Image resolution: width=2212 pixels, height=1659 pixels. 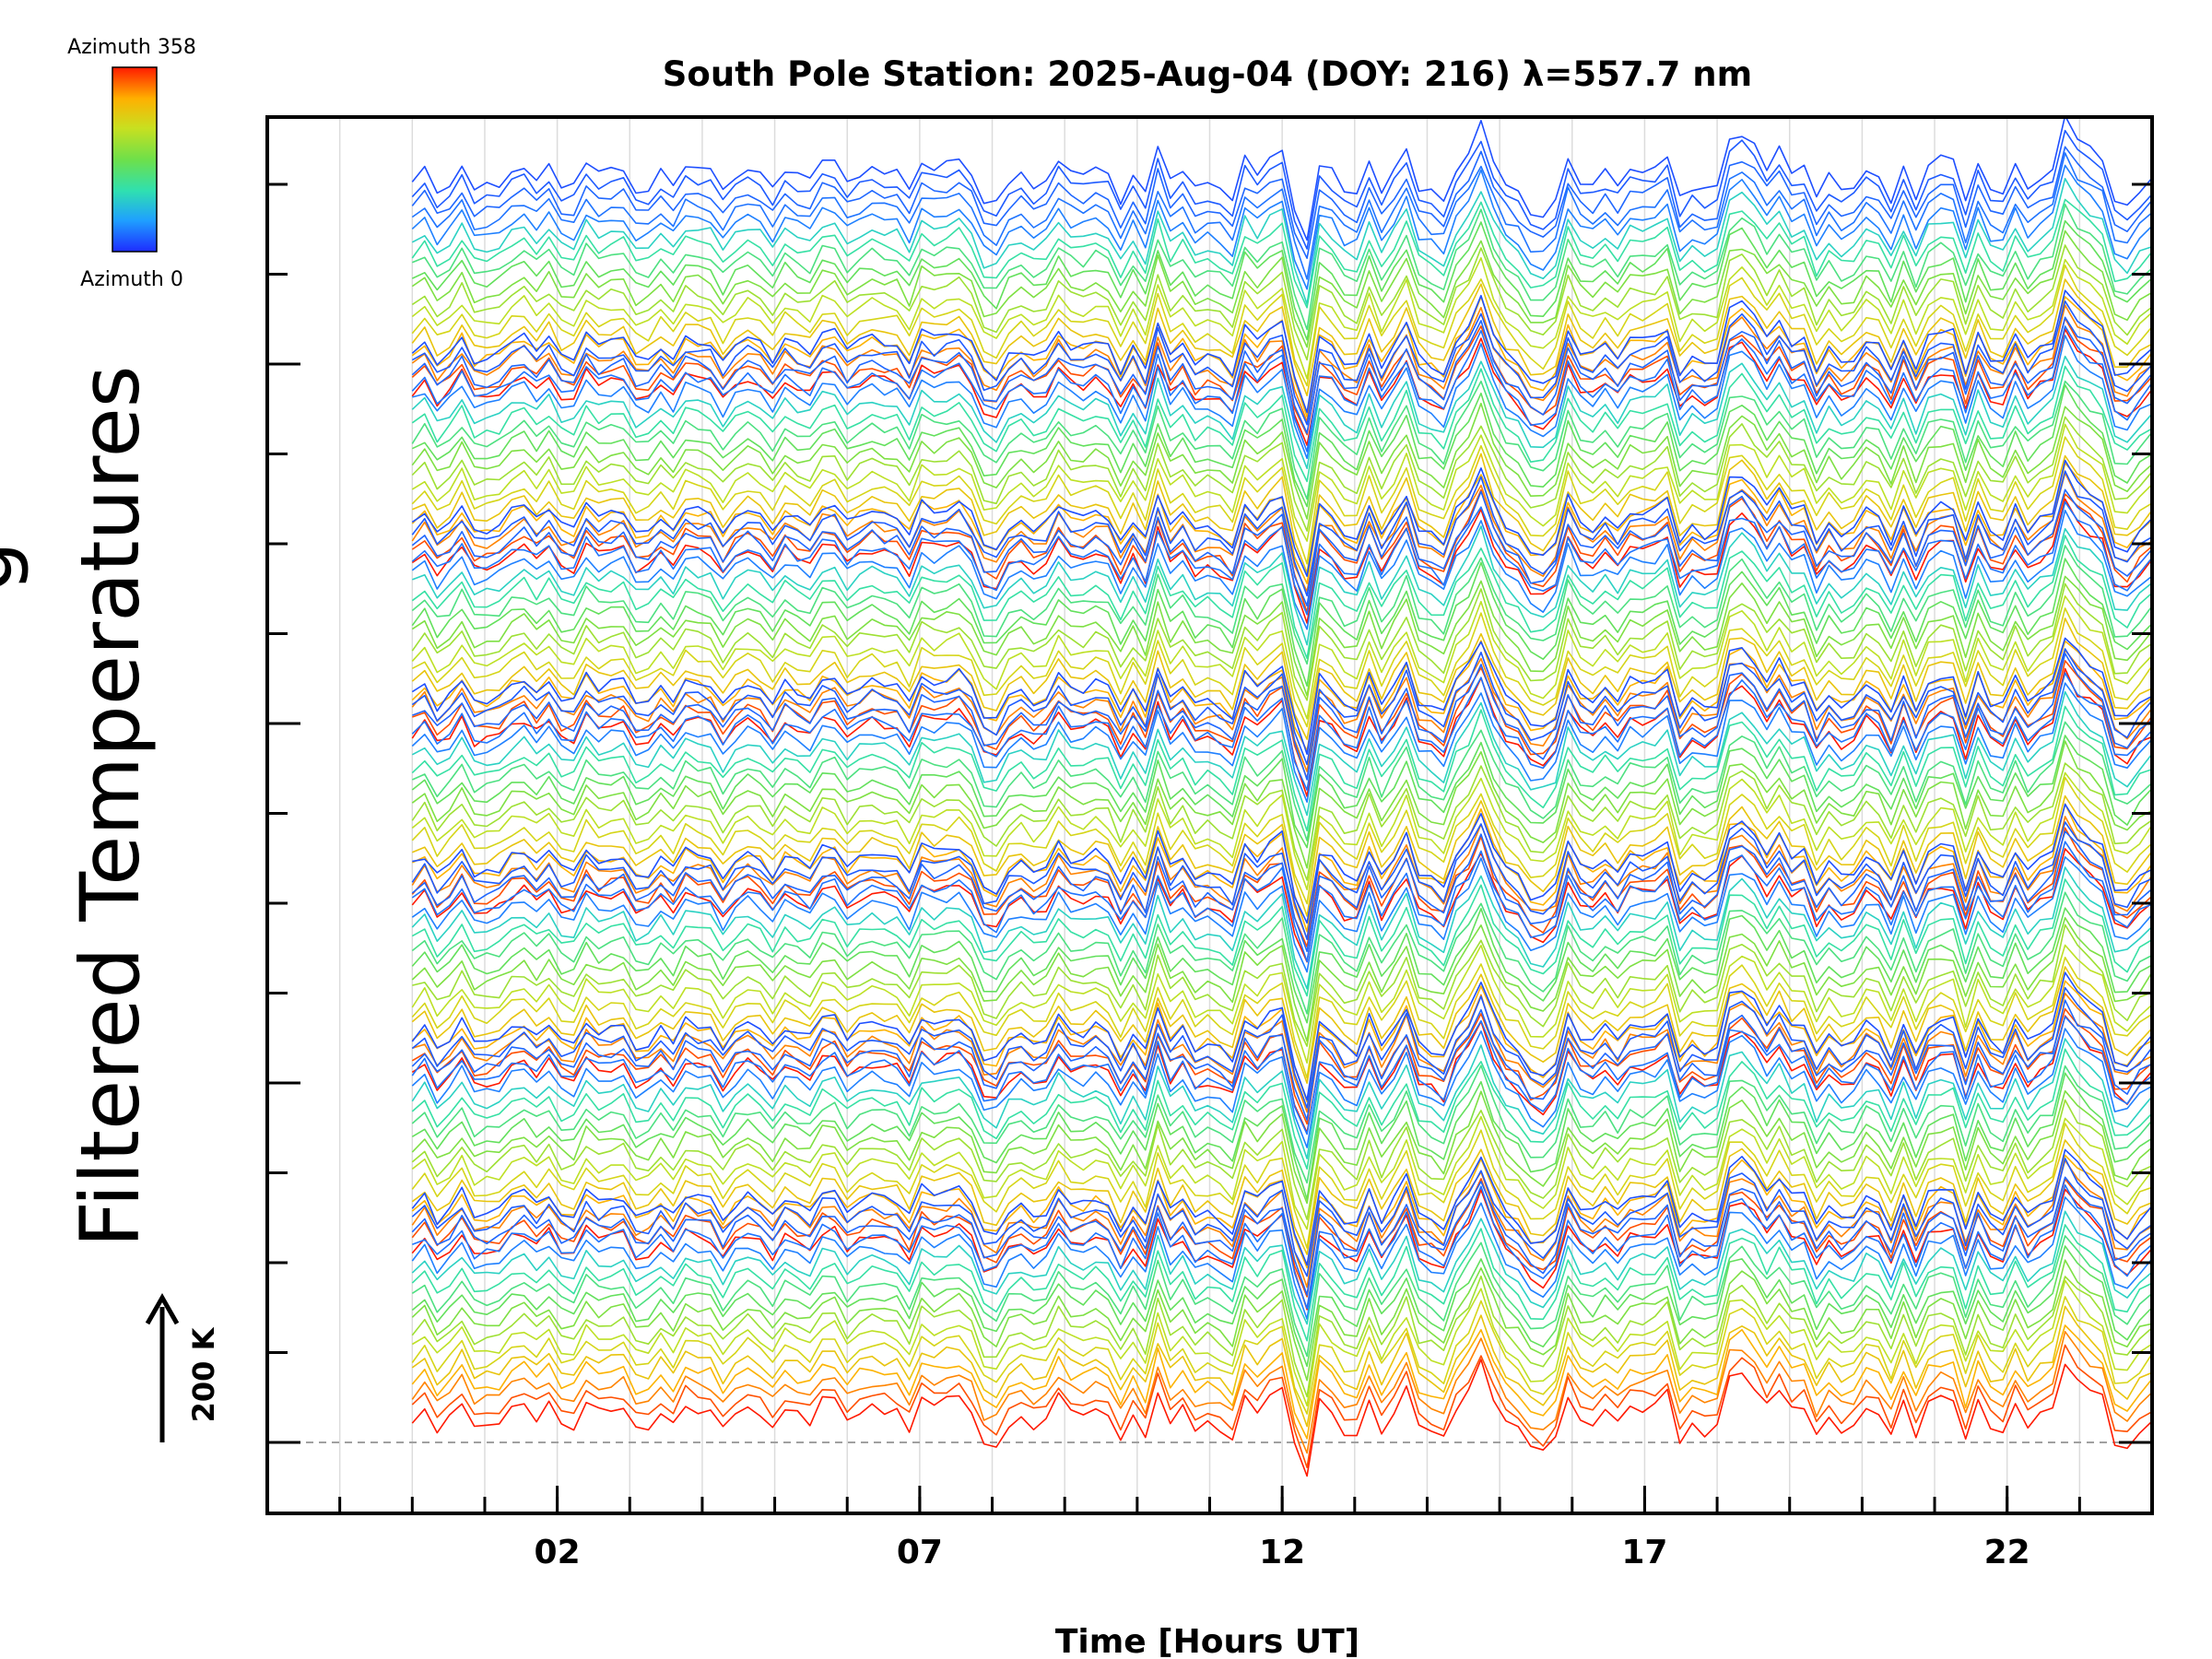 What do you see at coordinates (1644, 1552) in the screenshot?
I see `x-tick-label: 17` at bounding box center [1644, 1552].